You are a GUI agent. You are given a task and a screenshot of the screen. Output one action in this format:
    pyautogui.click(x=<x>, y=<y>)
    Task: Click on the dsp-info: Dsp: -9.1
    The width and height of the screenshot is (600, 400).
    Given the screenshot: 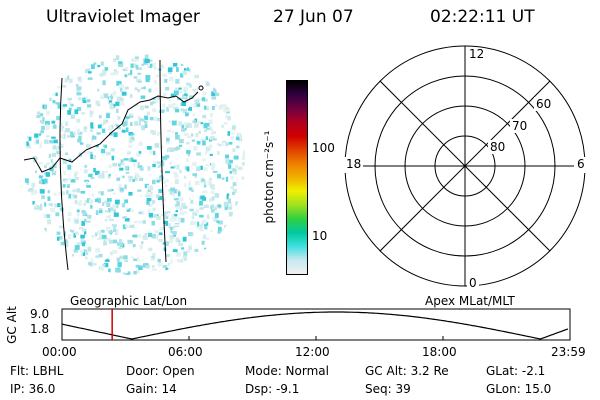 What is the action you would take?
    pyautogui.click(x=272, y=389)
    